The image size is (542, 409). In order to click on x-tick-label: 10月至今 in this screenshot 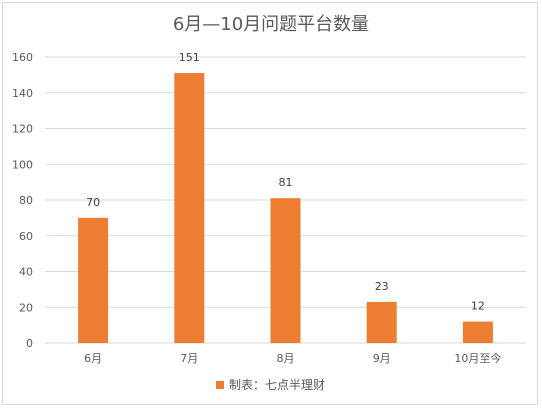, I will do `click(477, 358)`.